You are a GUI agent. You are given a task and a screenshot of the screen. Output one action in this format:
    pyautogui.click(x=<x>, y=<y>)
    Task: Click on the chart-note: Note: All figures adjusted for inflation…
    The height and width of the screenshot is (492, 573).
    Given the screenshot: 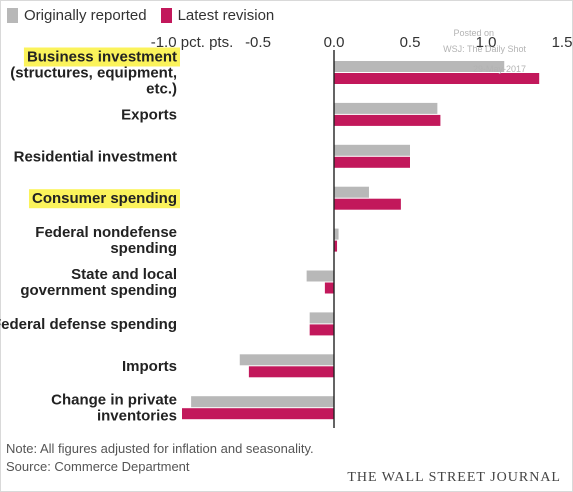 What is the action you would take?
    pyautogui.click(x=160, y=448)
    